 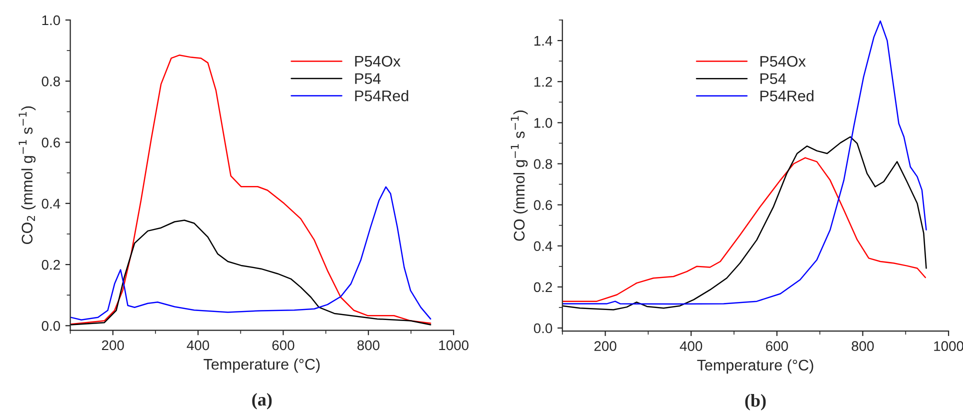 What do you see at coordinates (755, 402) in the screenshot?
I see `text: (b)` at bounding box center [755, 402].